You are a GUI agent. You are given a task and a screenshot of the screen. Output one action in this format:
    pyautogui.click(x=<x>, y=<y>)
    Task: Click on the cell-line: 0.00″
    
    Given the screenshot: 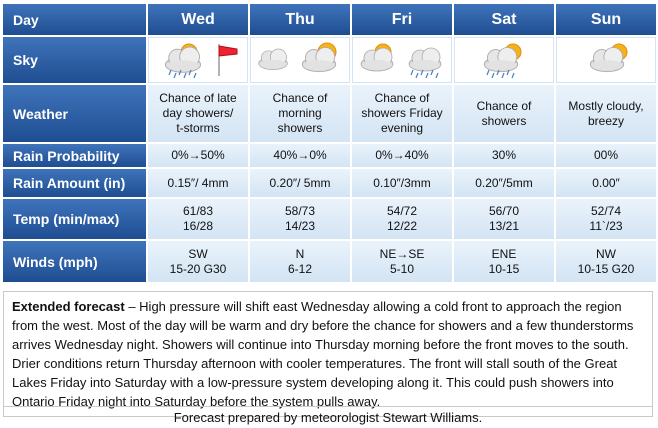 What is the action you would take?
    pyautogui.click(x=606, y=182)
    